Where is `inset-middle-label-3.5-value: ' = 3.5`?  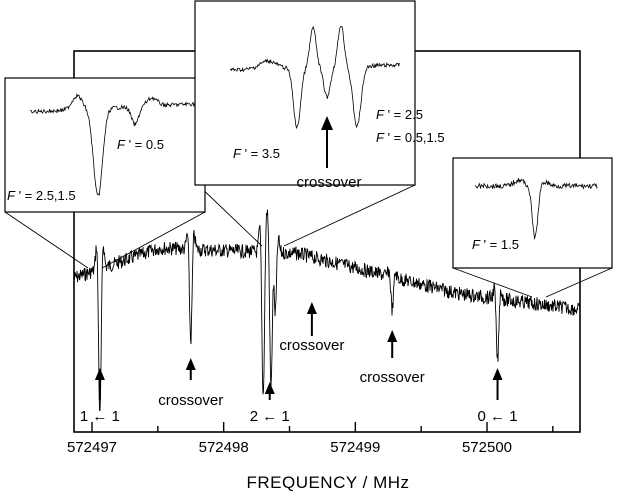
inset-middle-label-3.5-value: ' = 3.5 is located at coordinates (260, 153).